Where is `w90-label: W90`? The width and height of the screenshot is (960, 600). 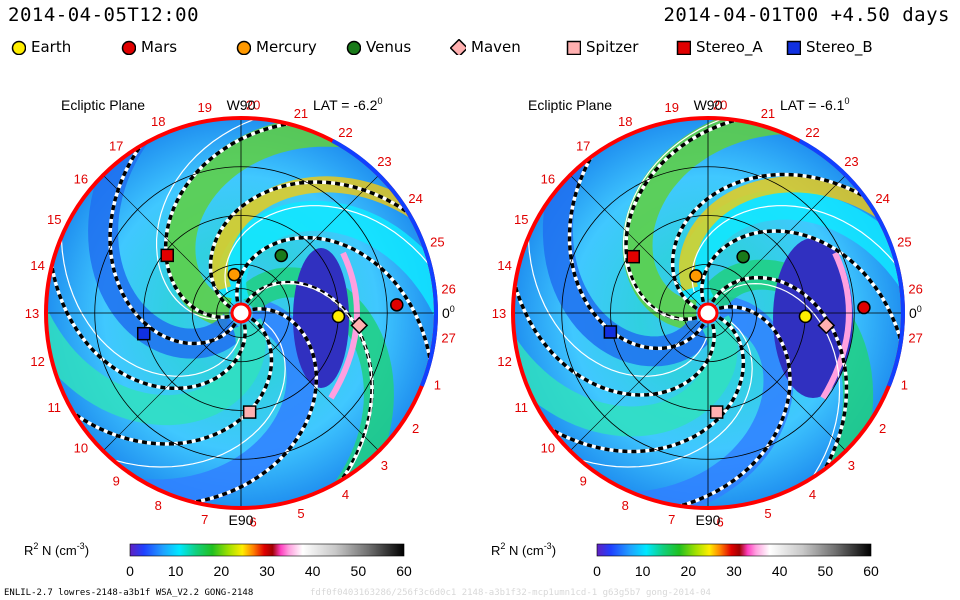 w90-label: W90 is located at coordinates (708, 105).